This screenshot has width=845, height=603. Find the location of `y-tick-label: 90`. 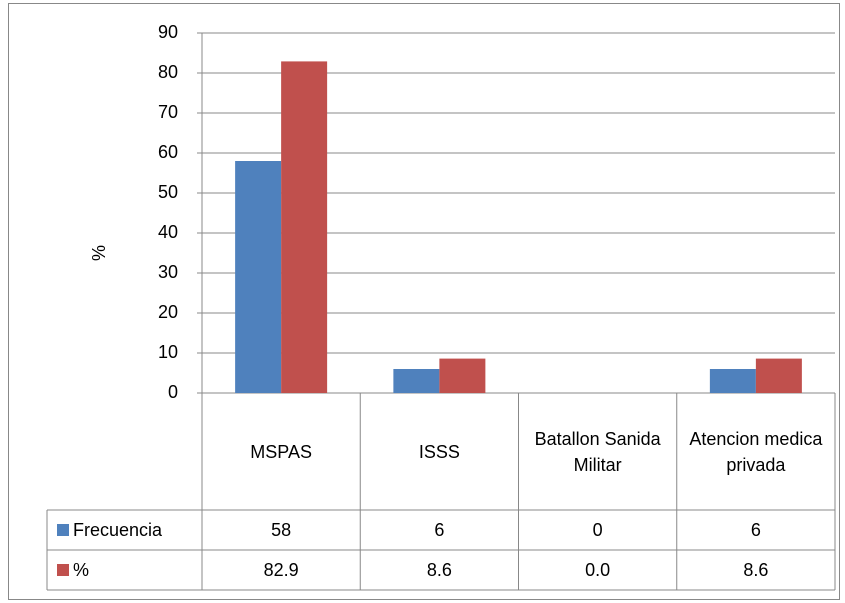

y-tick-label: 90 is located at coordinates (168, 32).